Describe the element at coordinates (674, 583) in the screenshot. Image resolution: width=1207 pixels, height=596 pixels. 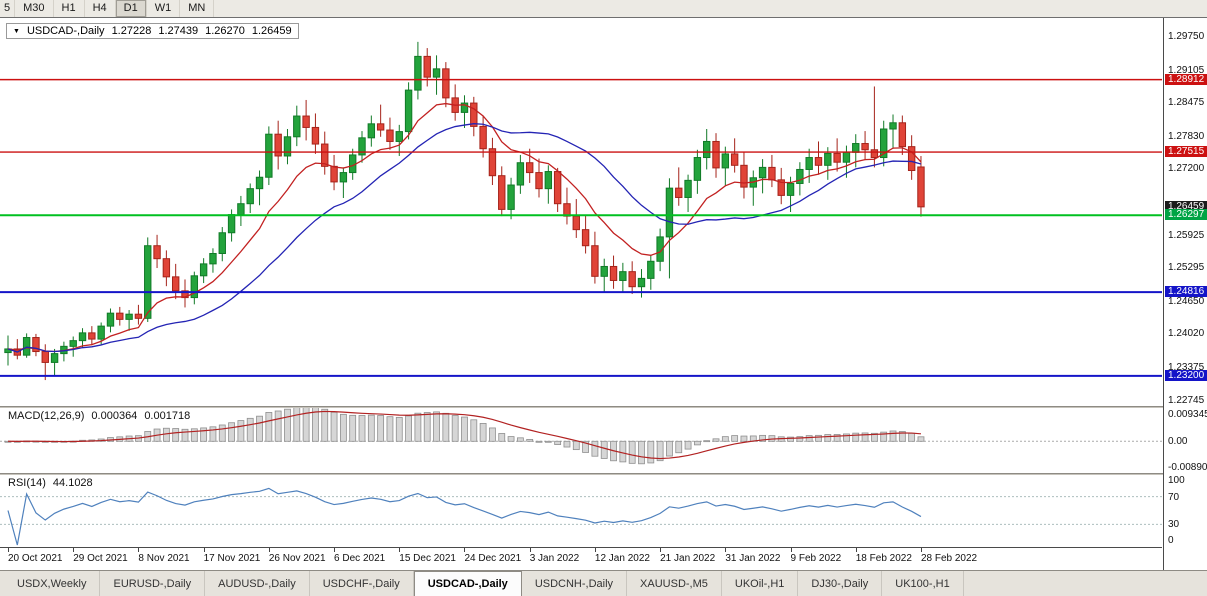
I see `chart-tab-xauusd: XAUUSD-,M5` at that location.